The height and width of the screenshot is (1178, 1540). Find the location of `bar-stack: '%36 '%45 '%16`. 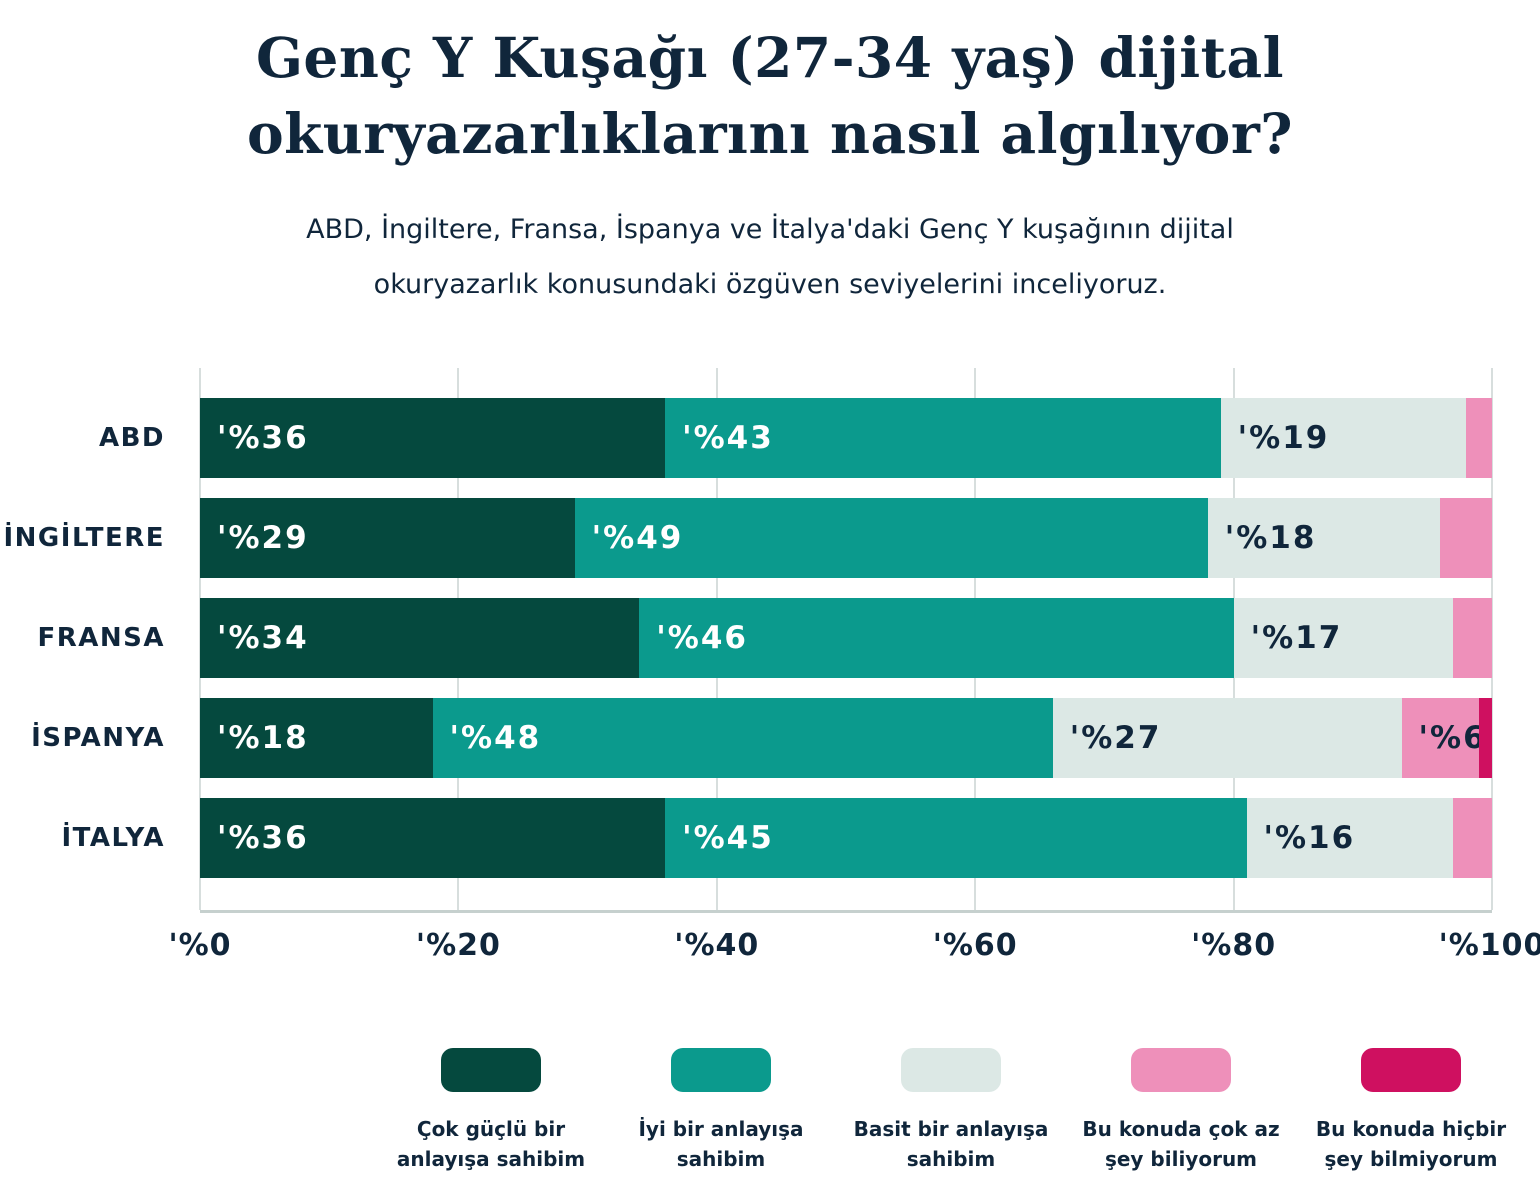

bar-stack: '%36 '%45 '%16 is located at coordinates (846, 838).